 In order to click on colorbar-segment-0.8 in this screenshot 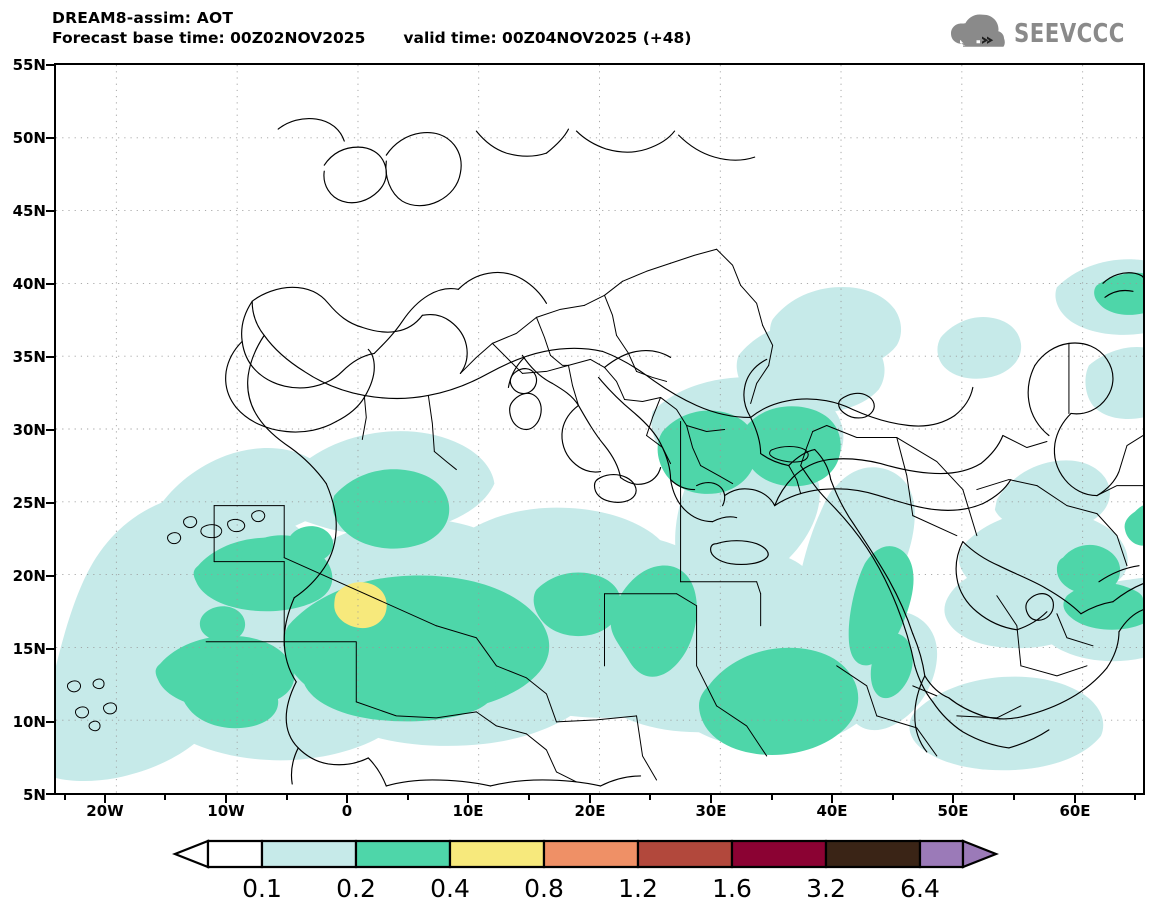, I will do `click(591, 854)`.